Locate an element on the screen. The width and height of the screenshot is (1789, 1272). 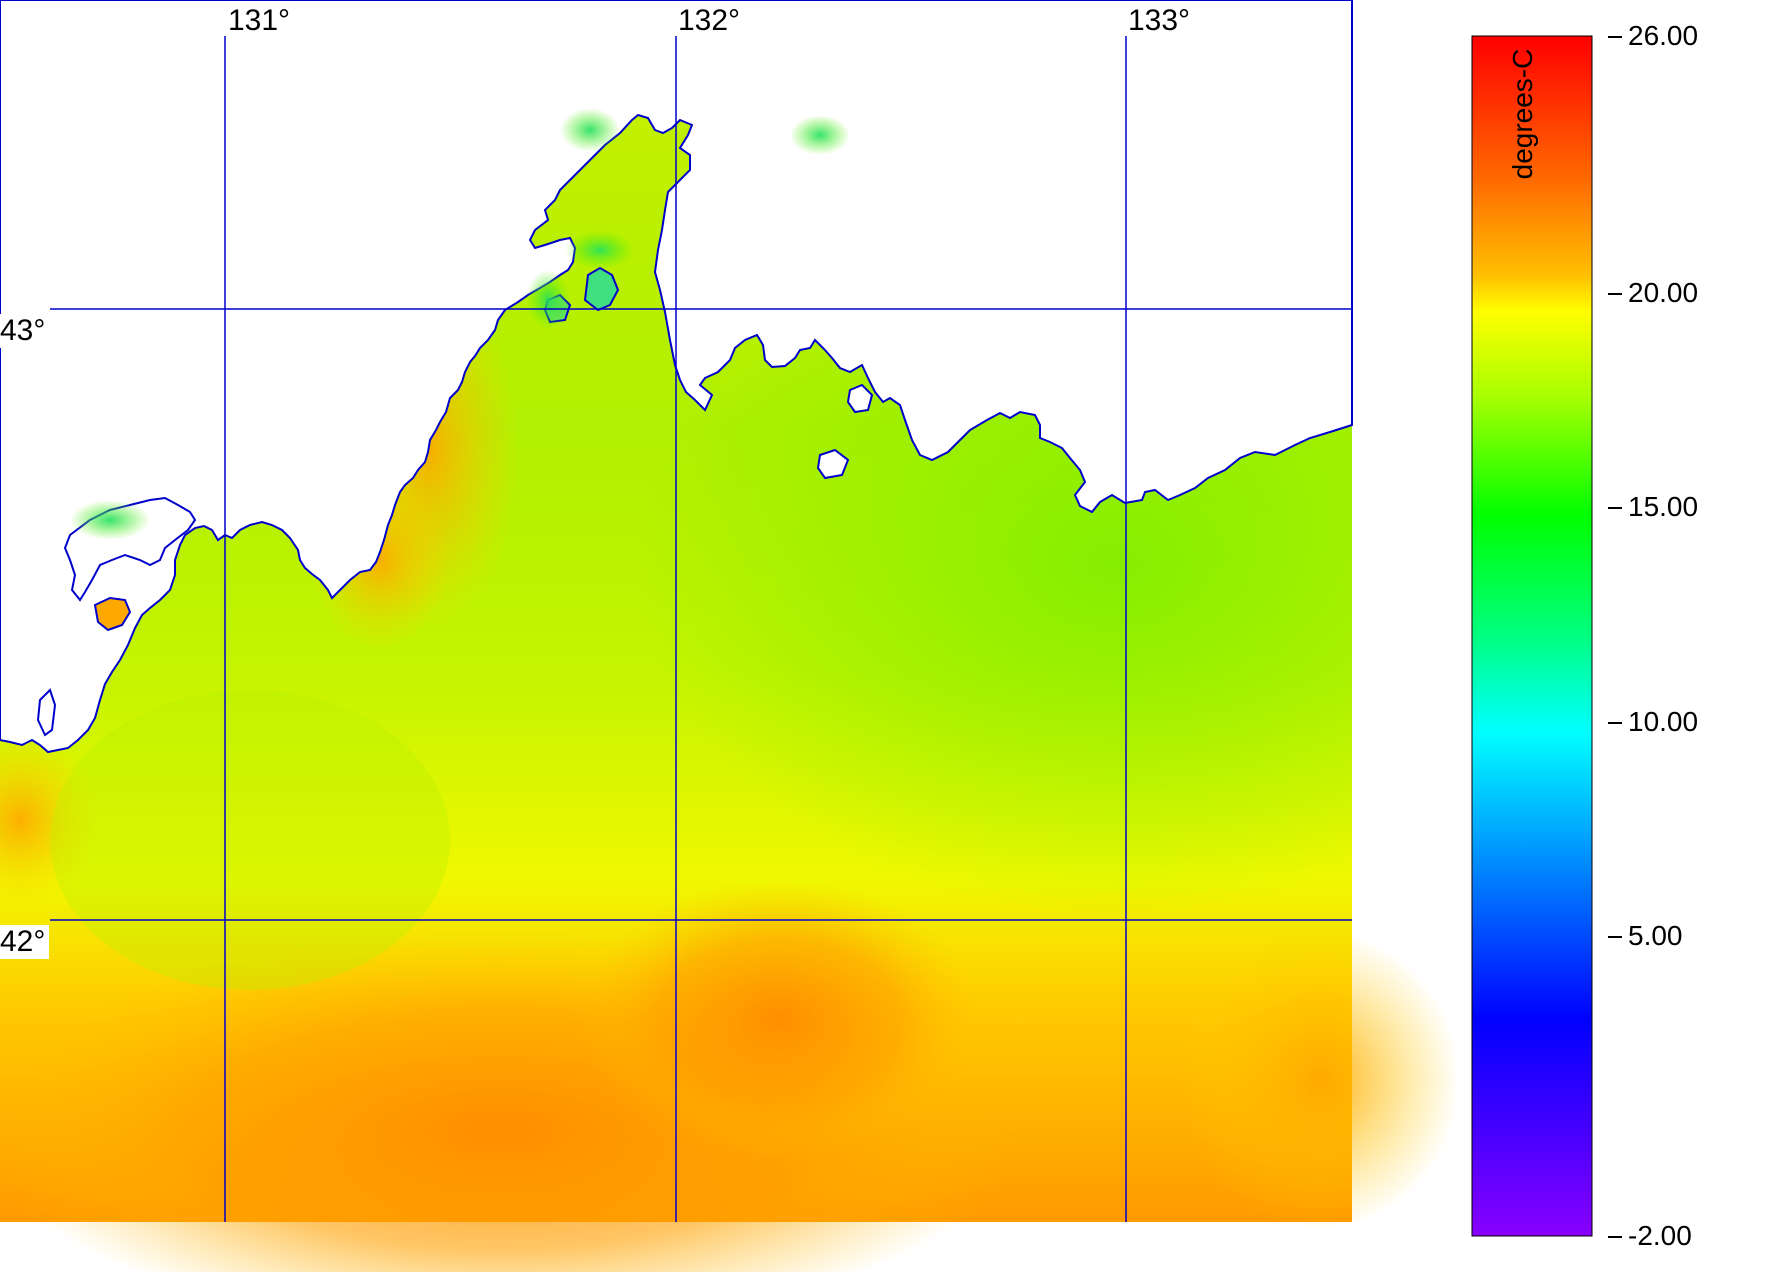
longitude-label-133: 133° is located at coordinates (1159, 20).